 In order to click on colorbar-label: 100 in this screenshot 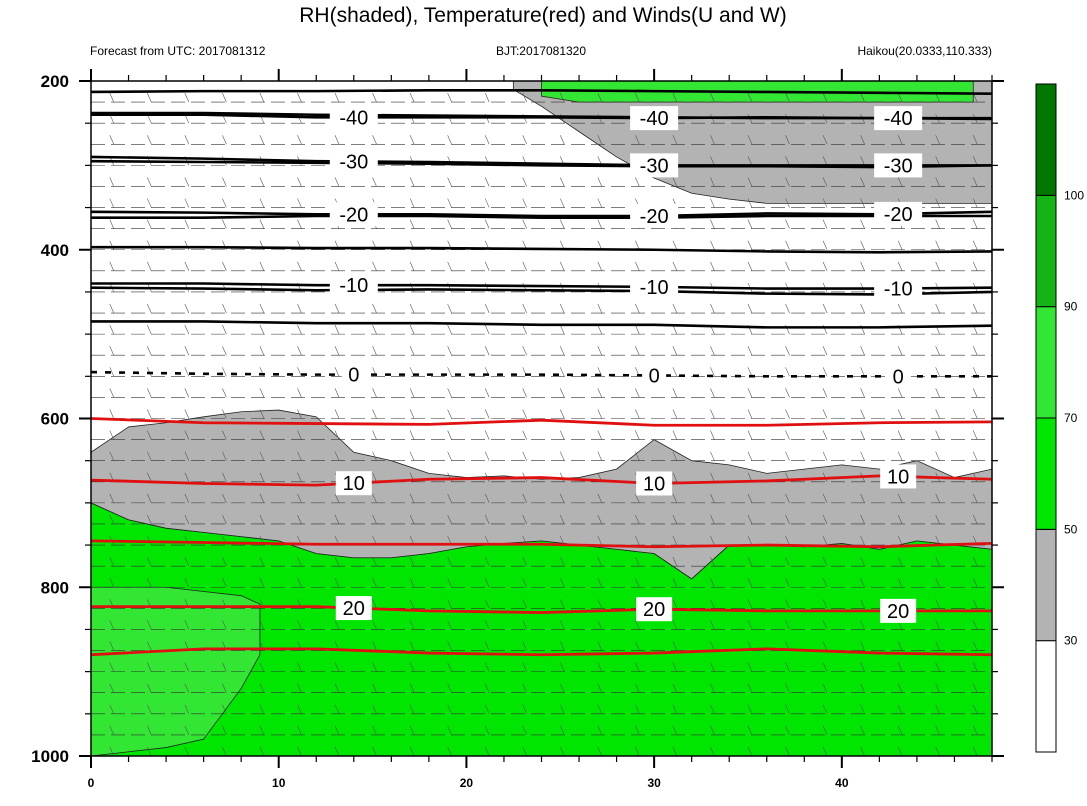, I will do `click(1074, 195)`.